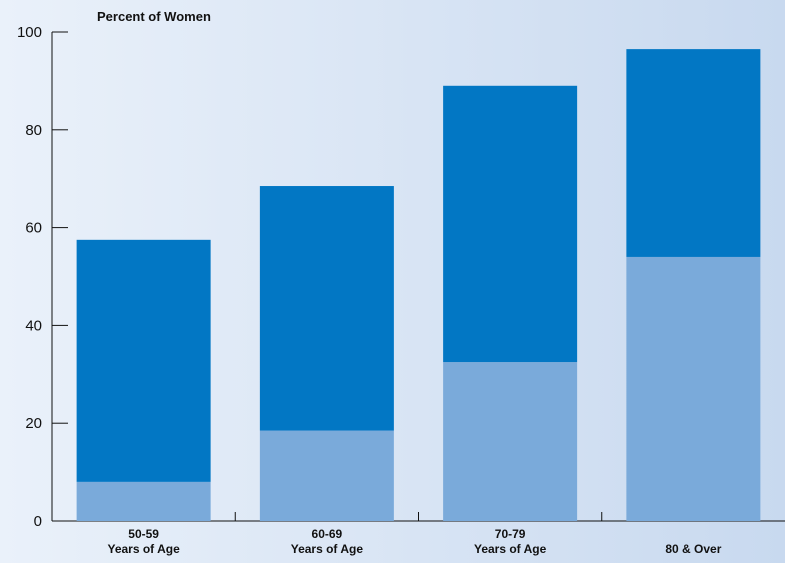 The width and height of the screenshot is (785, 563). I want to click on y-tick-label: 100, so click(29, 32).